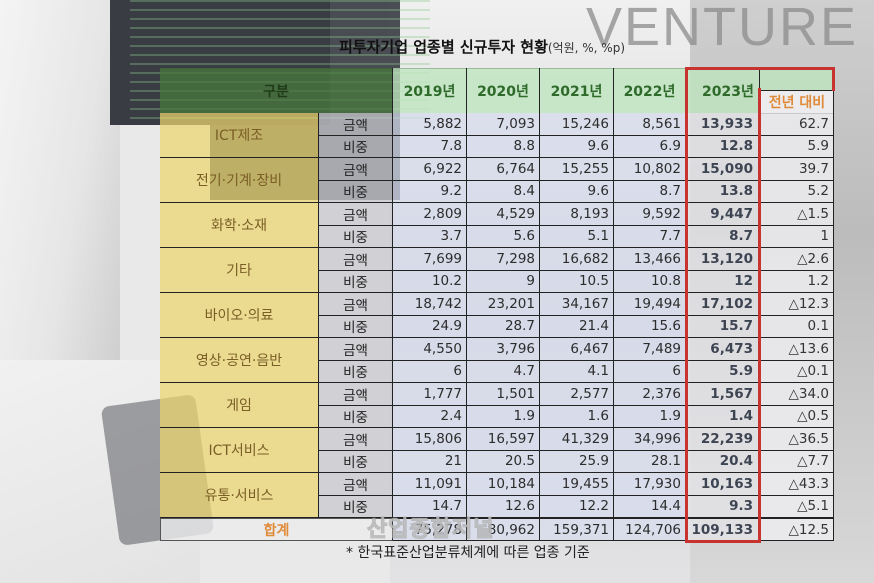  What do you see at coordinates (577, 506) in the screenshot?
I see `value-cell: 12.2` at bounding box center [577, 506].